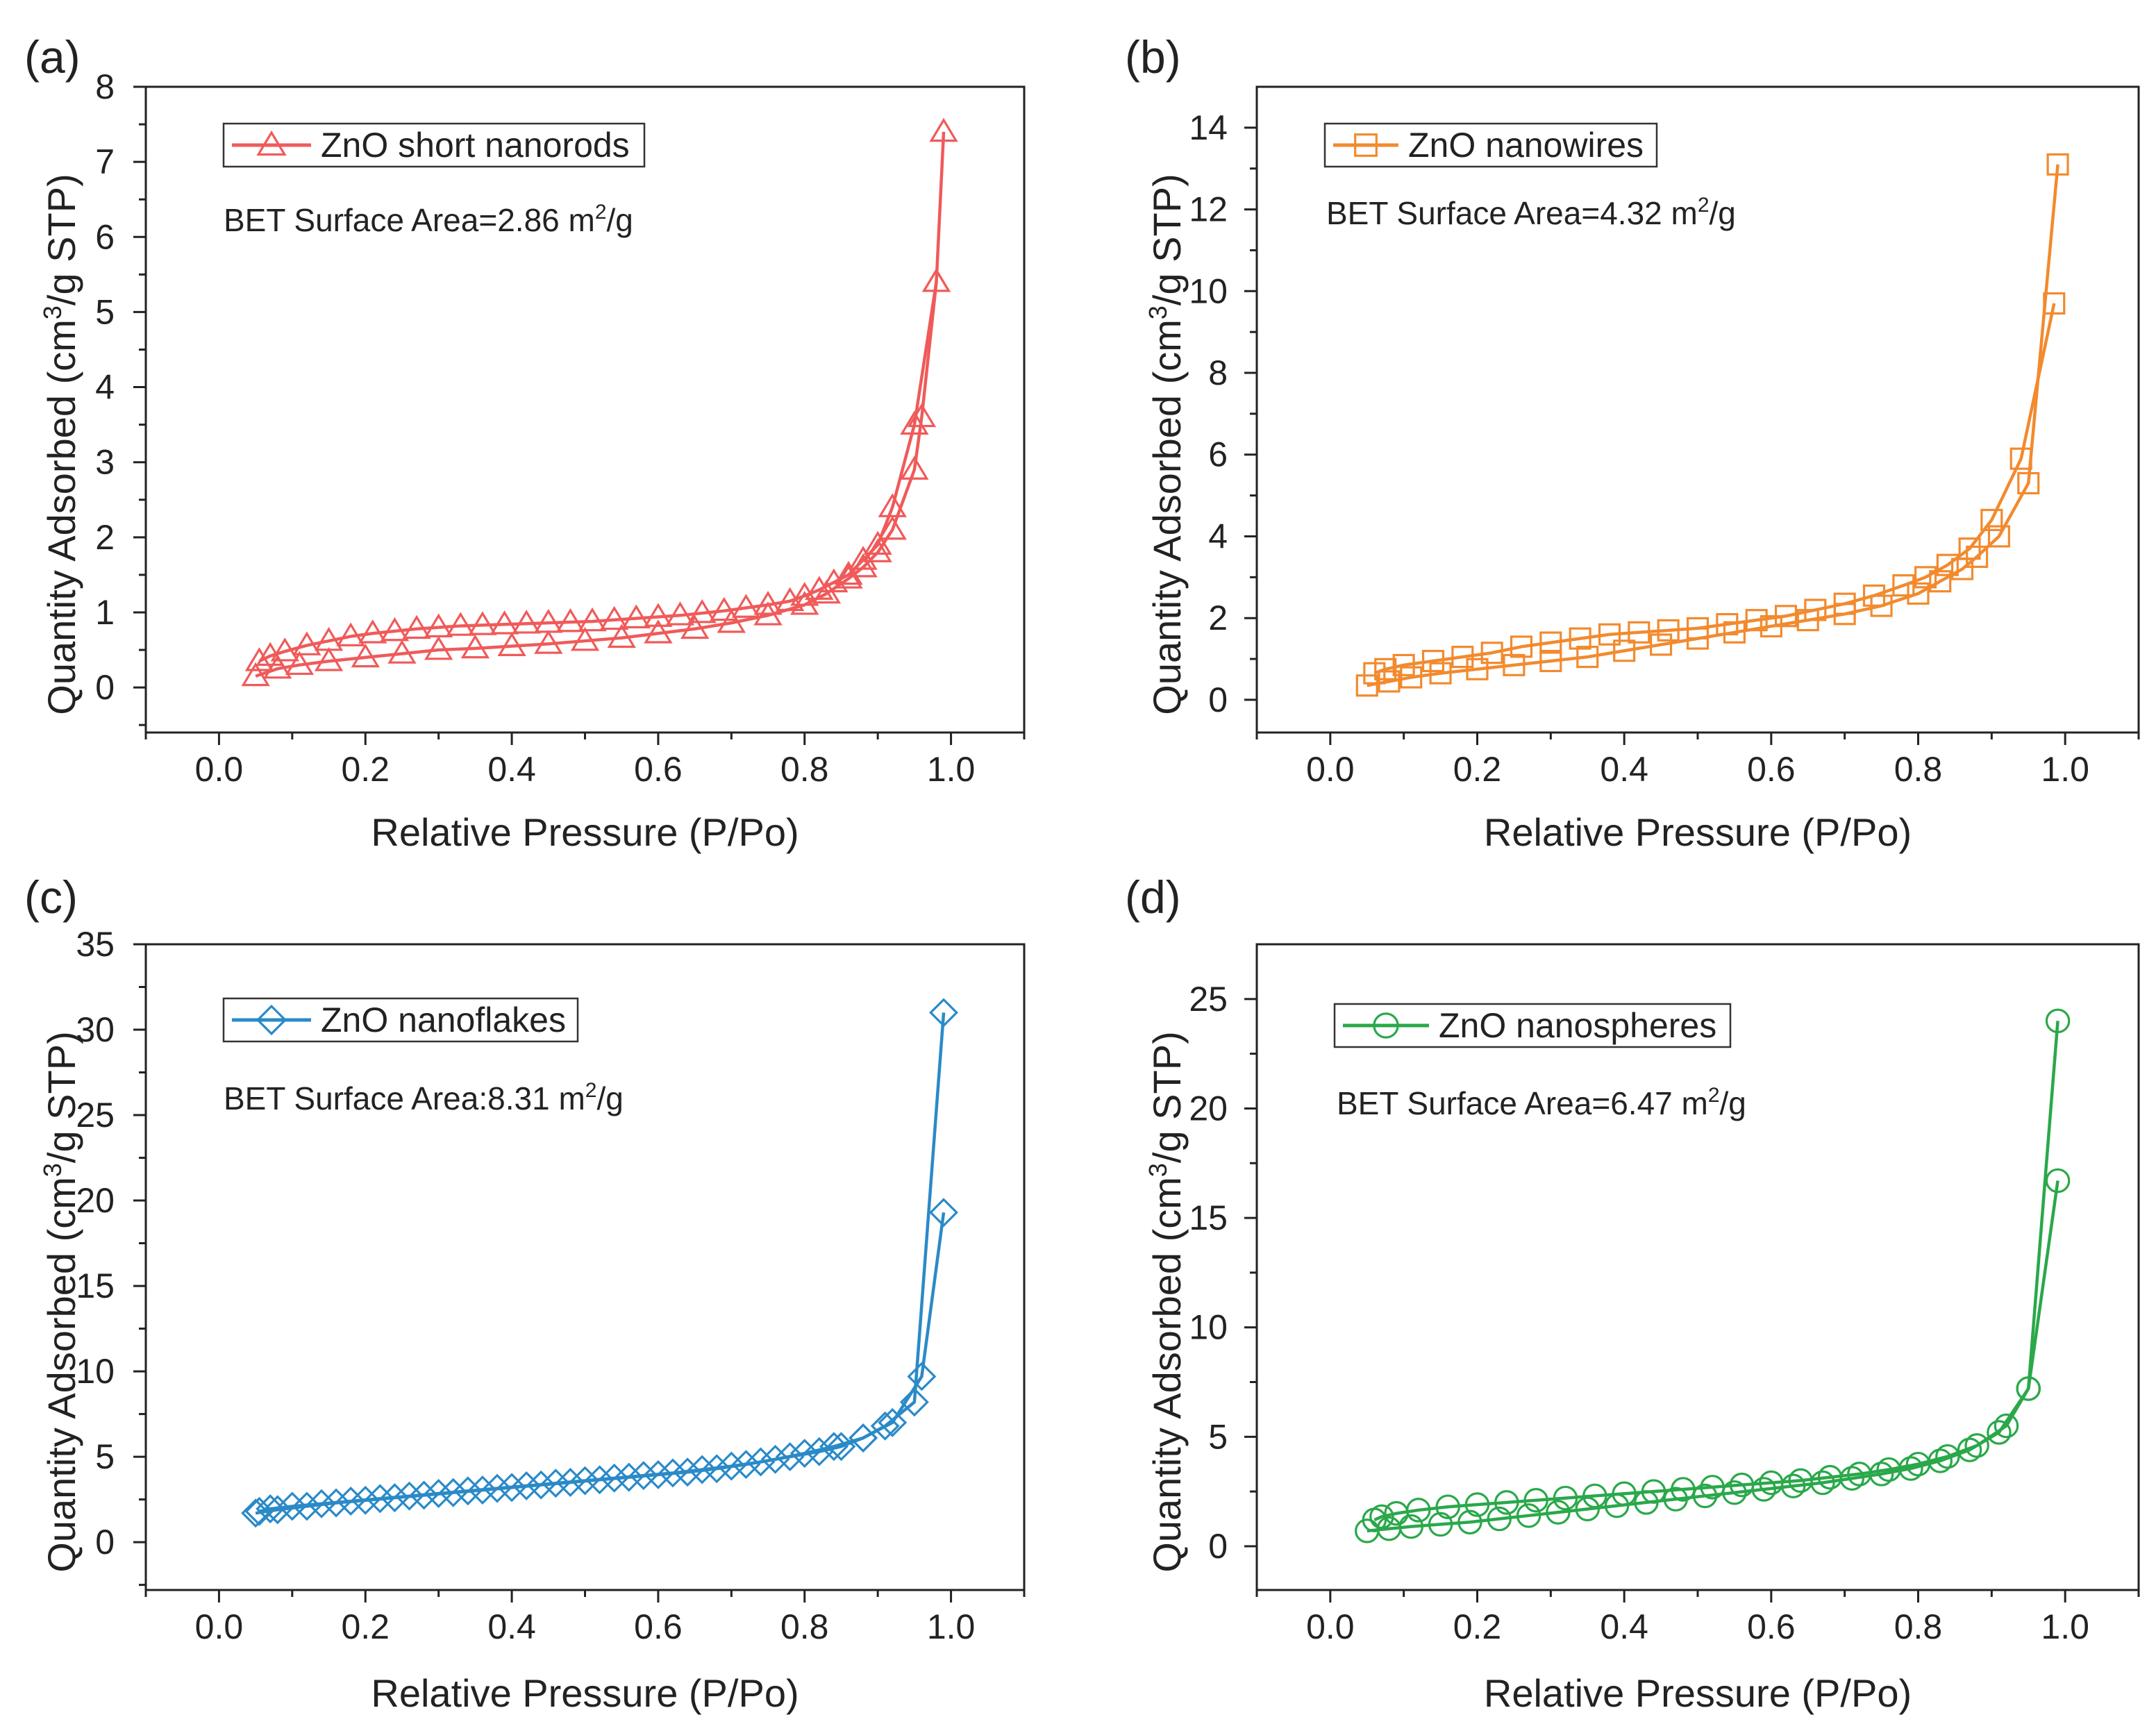 The width and height of the screenshot is (2156, 1724). I want to click on y-tick-label: 14, so click(1209, 127).